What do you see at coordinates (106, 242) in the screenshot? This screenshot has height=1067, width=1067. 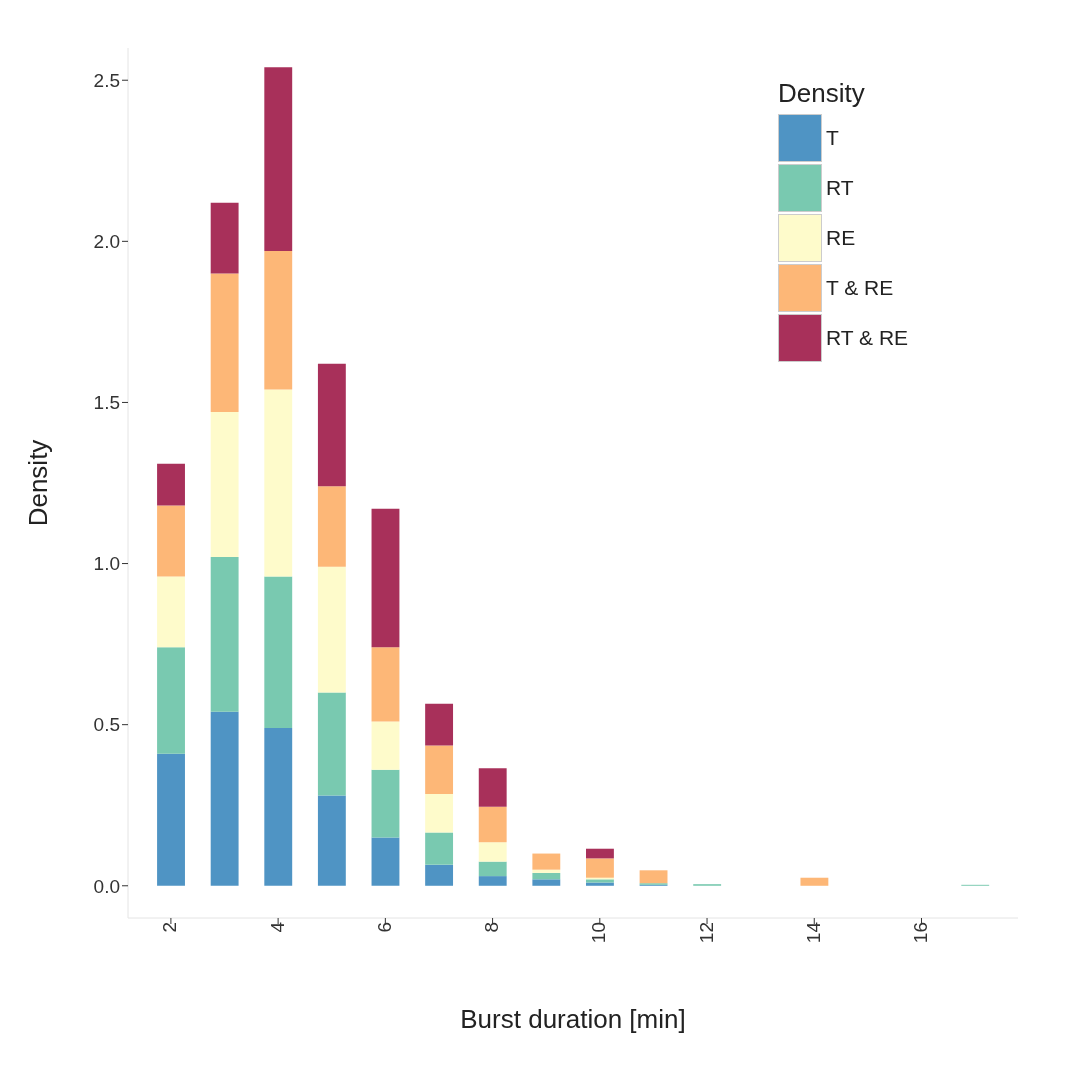 I see `y-tick-label: 2.0` at bounding box center [106, 242].